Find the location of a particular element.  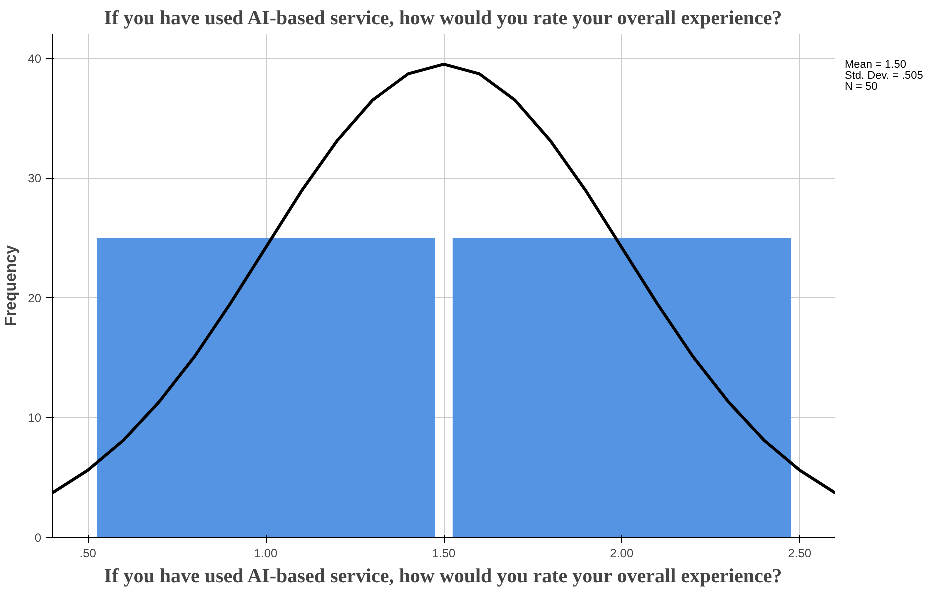

x-tick-label: .50 is located at coordinates (88, 553).